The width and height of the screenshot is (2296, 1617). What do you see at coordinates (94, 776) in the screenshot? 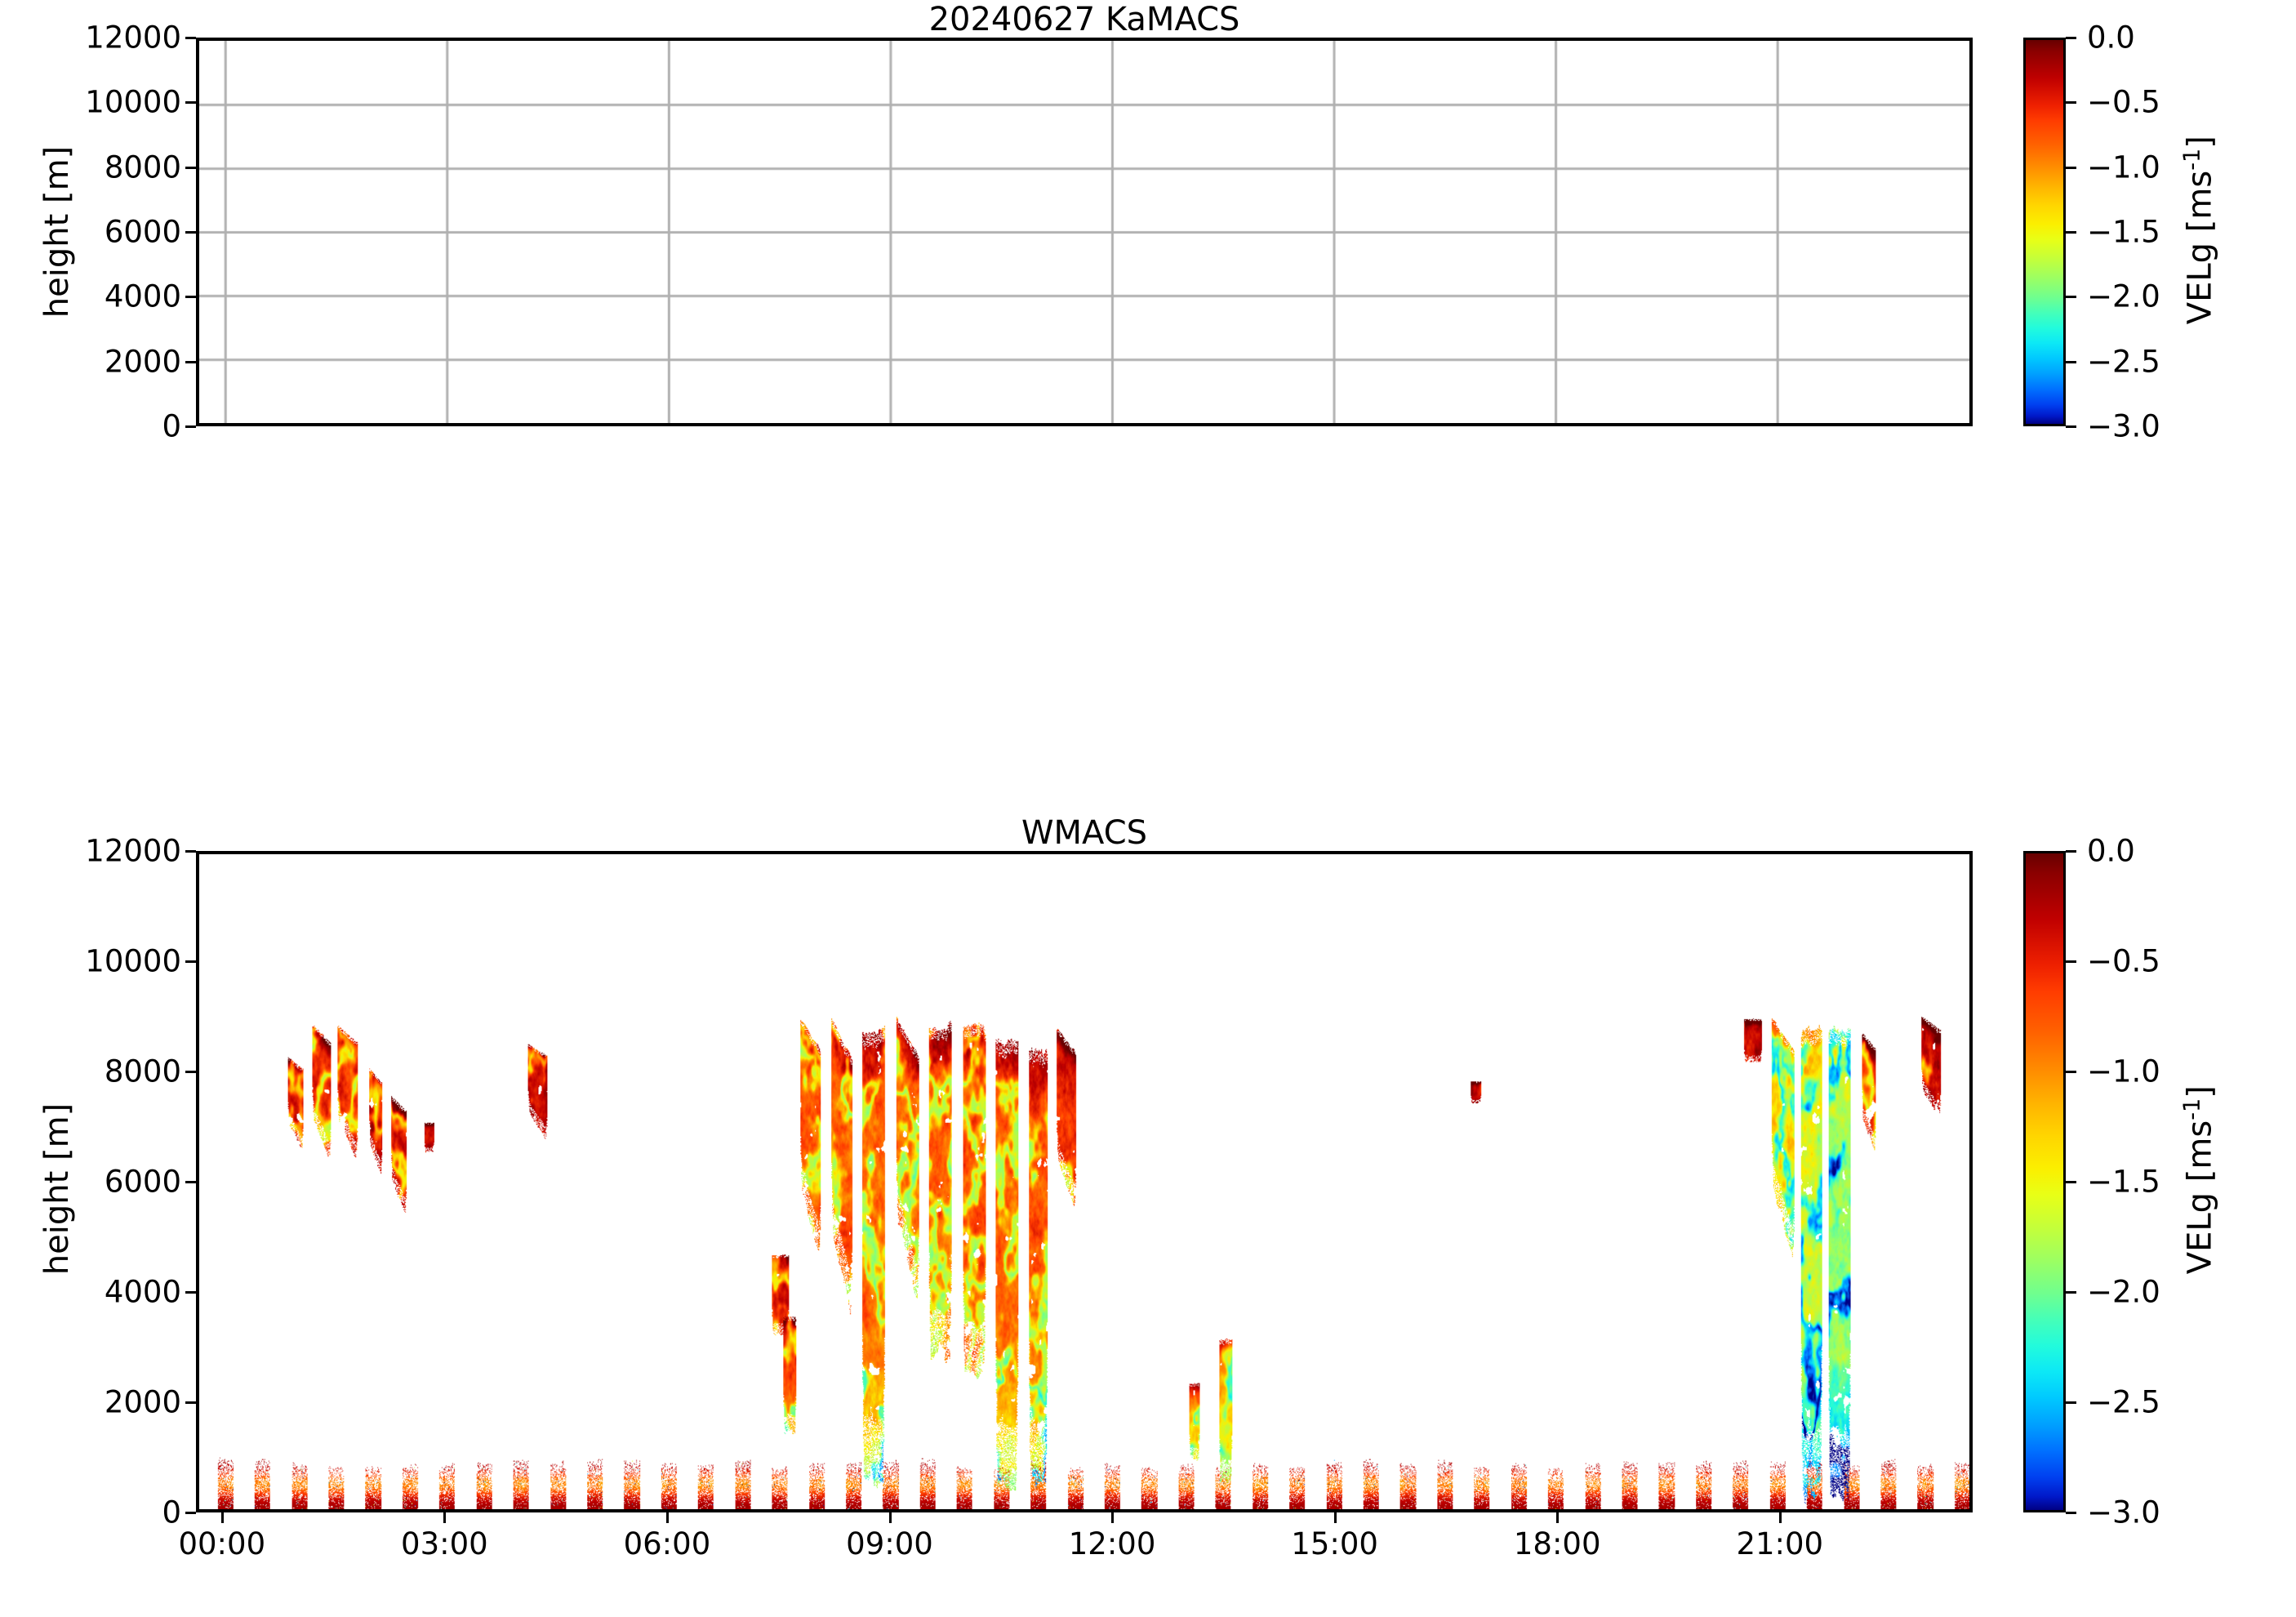
I see `y-tick-labels-wmacs: 0 2000 4000 6000 8000 10000 12000` at bounding box center [94, 776].